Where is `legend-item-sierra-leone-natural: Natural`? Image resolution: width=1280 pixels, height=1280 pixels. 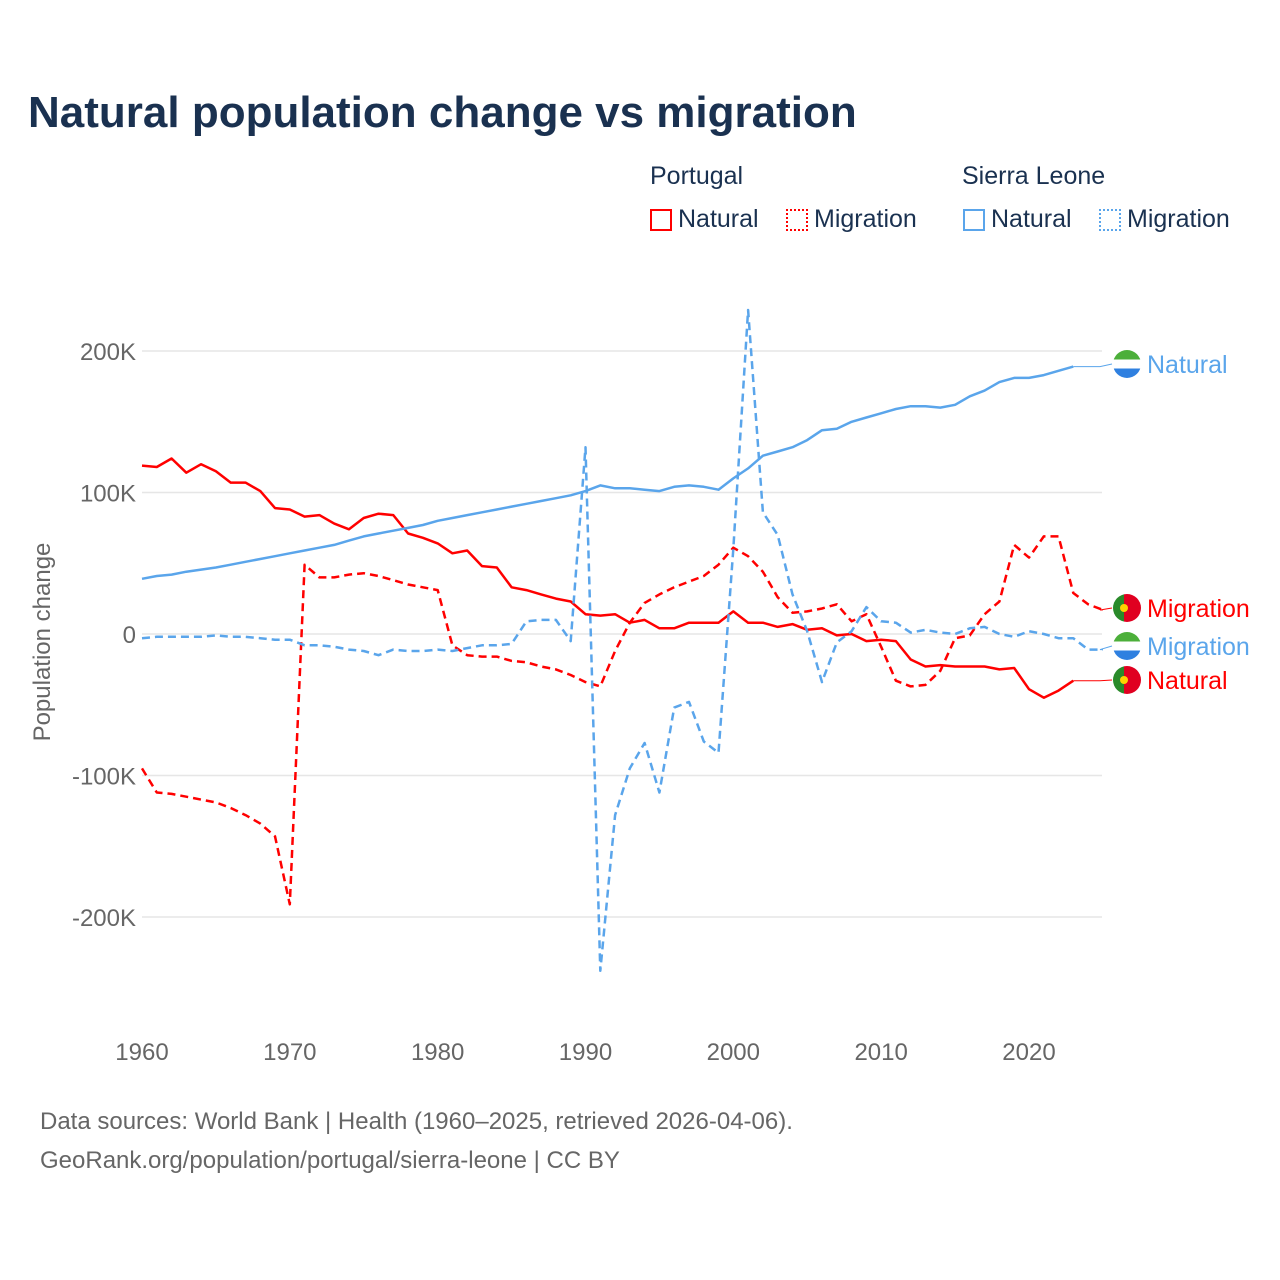
legend-item-sierra-leone-natural: Natural is located at coordinates (1017, 219).